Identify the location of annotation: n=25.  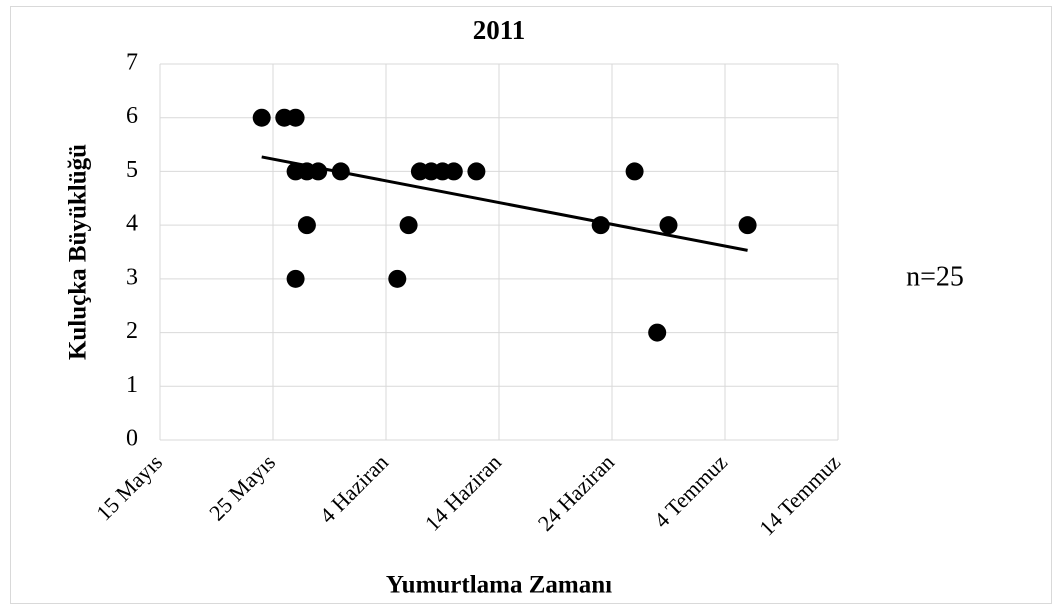
(935, 276).